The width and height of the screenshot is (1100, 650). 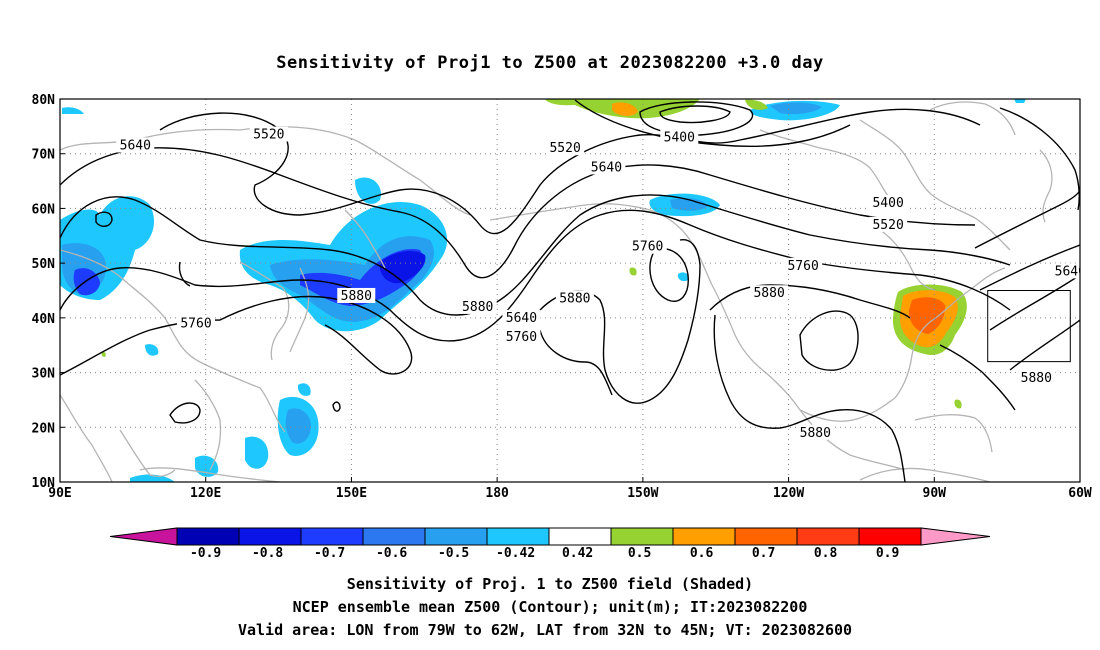 What do you see at coordinates (639, 553) in the screenshot?
I see `colorbar-label: 0.5` at bounding box center [639, 553].